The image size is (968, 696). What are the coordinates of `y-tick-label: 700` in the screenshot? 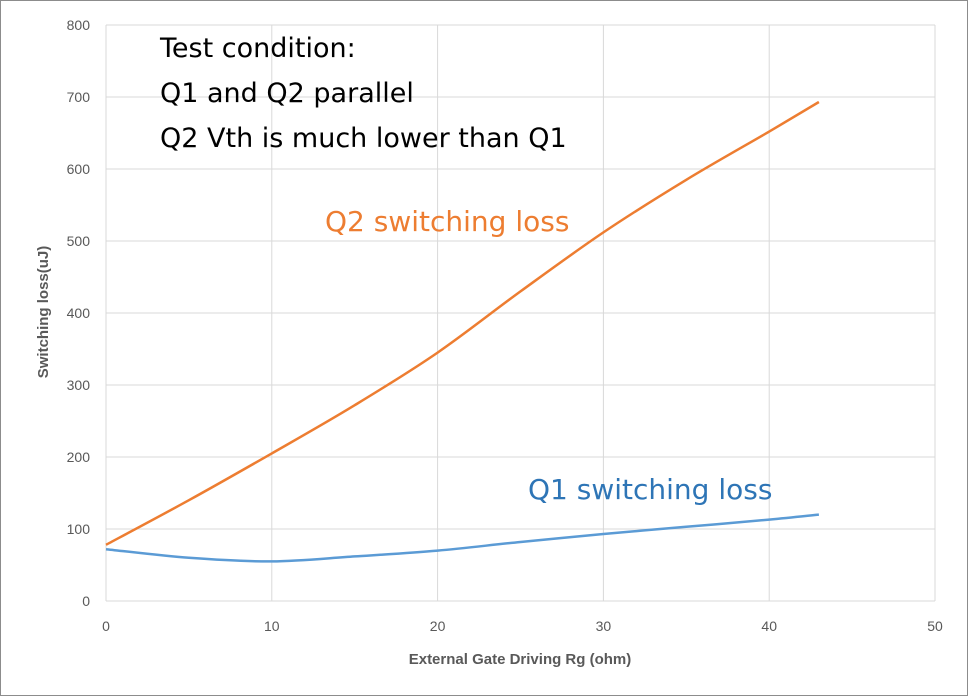 It's located at (79, 97).